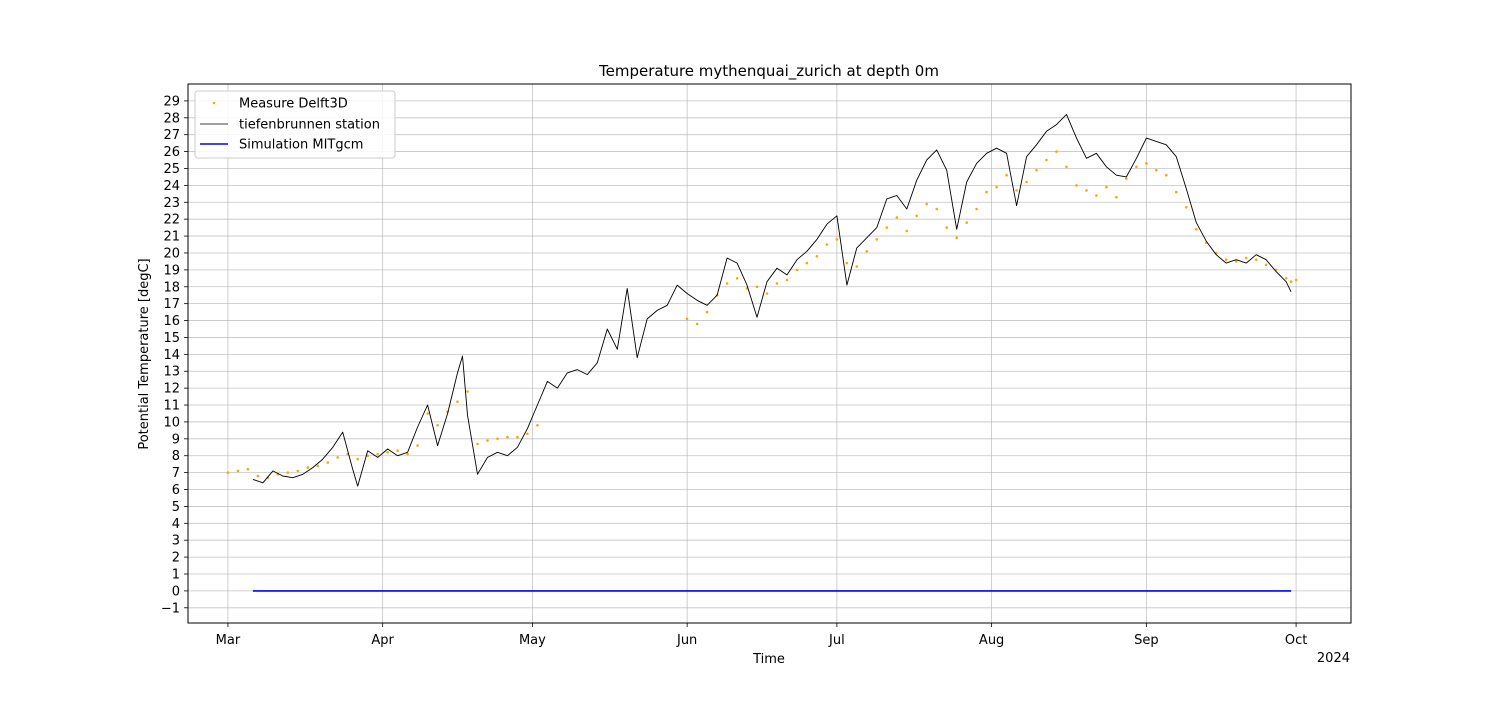 Image resolution: width=1500 pixels, height=704 pixels. What do you see at coordinates (176, 439) in the screenshot?
I see `y-tick-label: 9` at bounding box center [176, 439].